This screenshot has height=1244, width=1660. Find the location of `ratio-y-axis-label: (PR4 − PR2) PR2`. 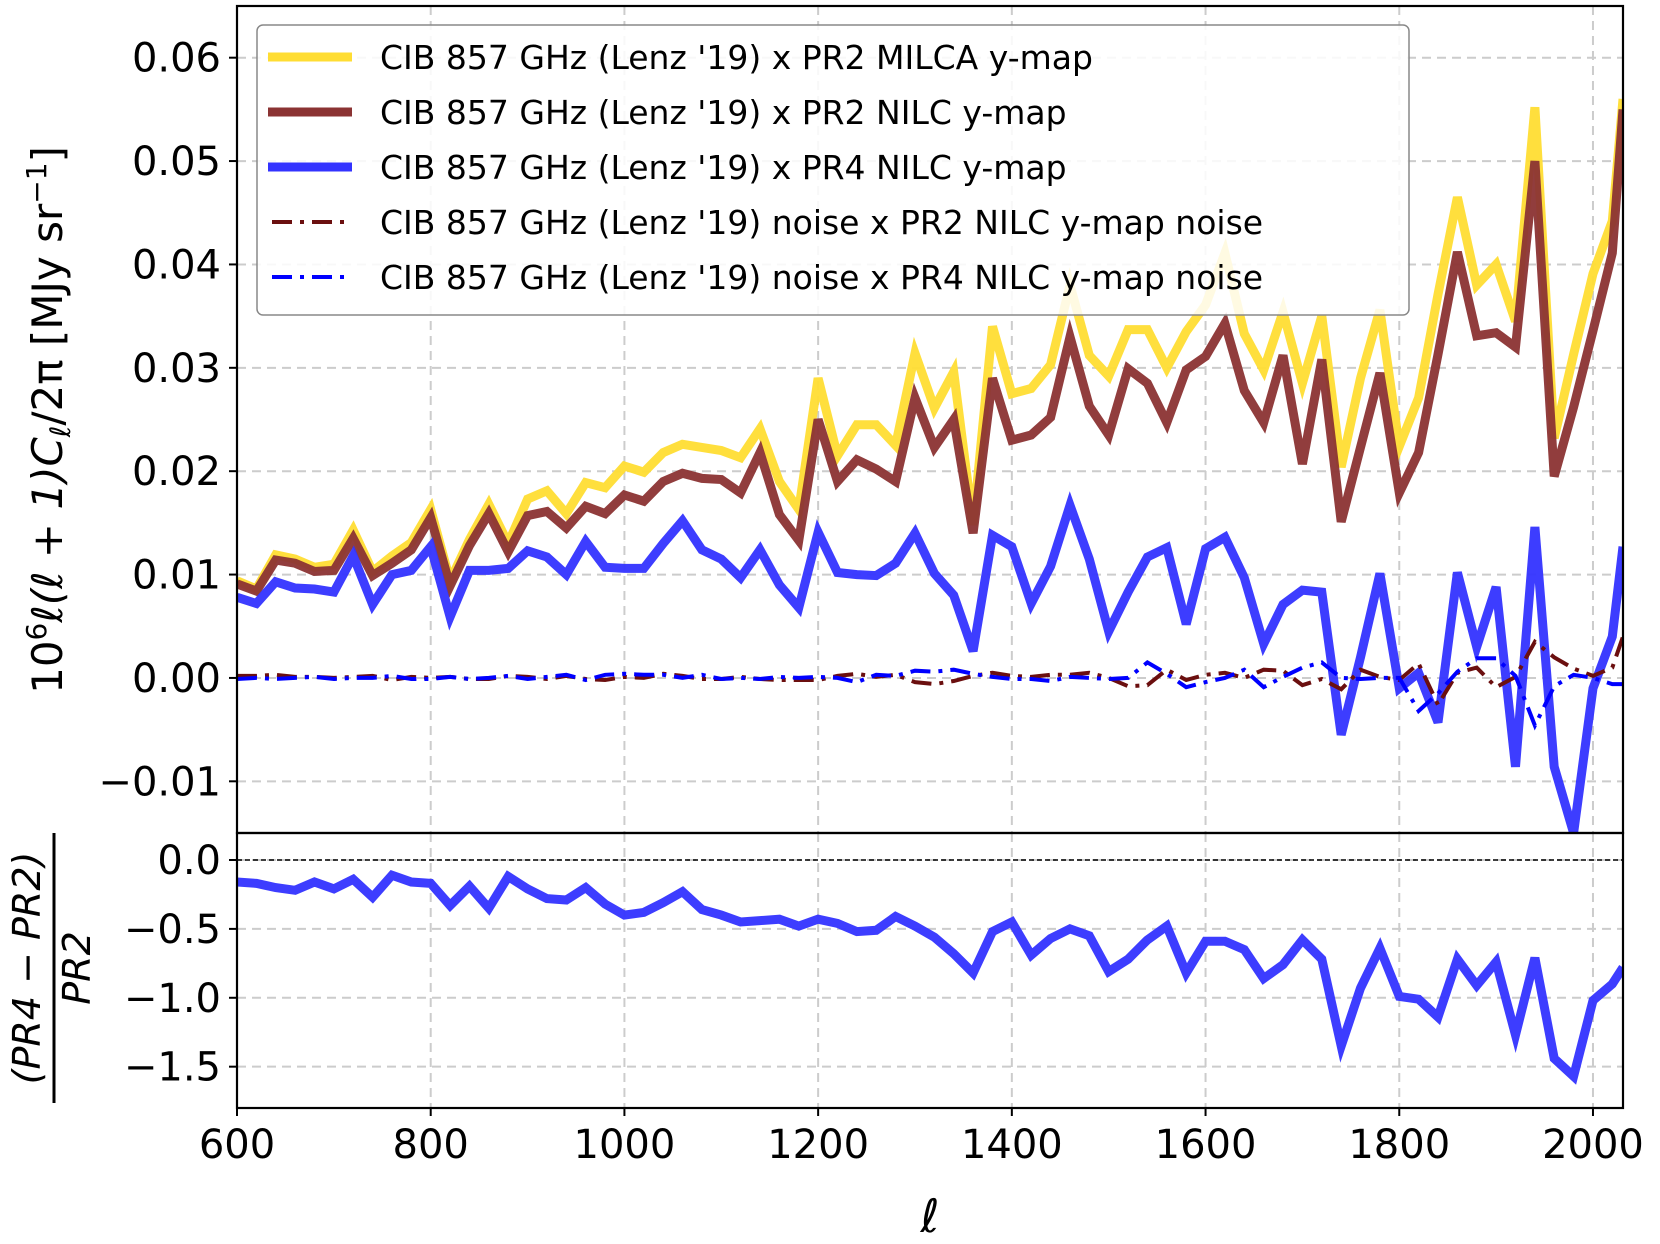

ratio-y-axis-label: (PR4 − PR2) PR2 is located at coordinates (52, 968).